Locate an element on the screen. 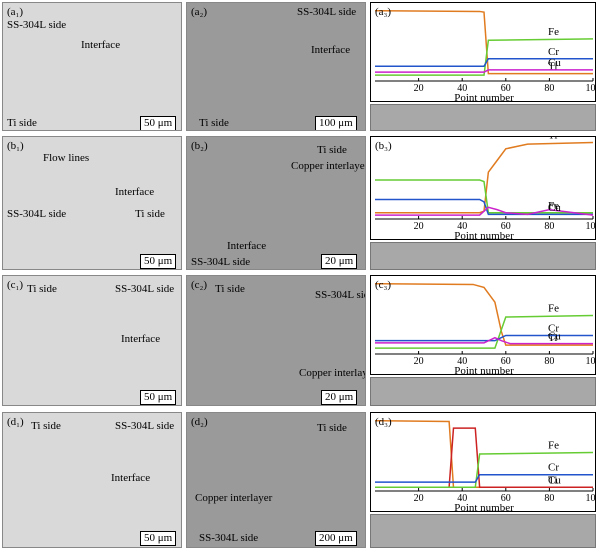 Image resolution: width=600 pixels, height=550 pixels. scale-bar: 100 μm is located at coordinates (336, 123).